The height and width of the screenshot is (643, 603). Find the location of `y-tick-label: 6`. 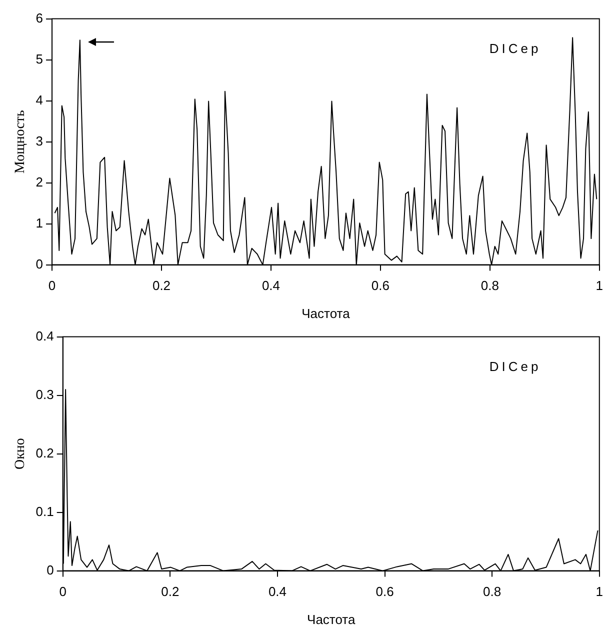

y-tick-label: 6 is located at coordinates (40, 18).